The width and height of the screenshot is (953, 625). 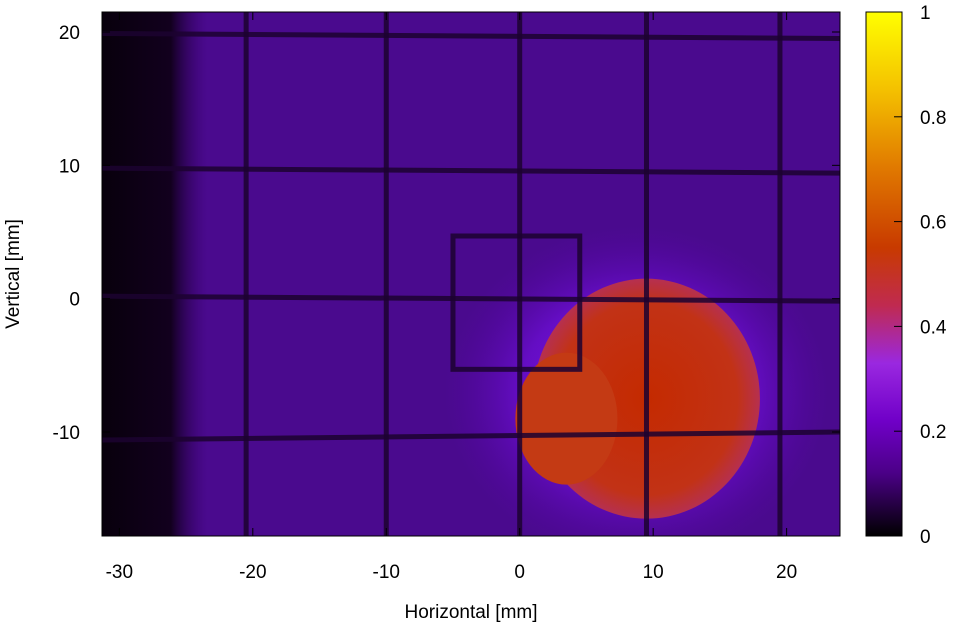 What do you see at coordinates (13, 274) in the screenshot?
I see `y-axis-title: Vertical [mm]` at bounding box center [13, 274].